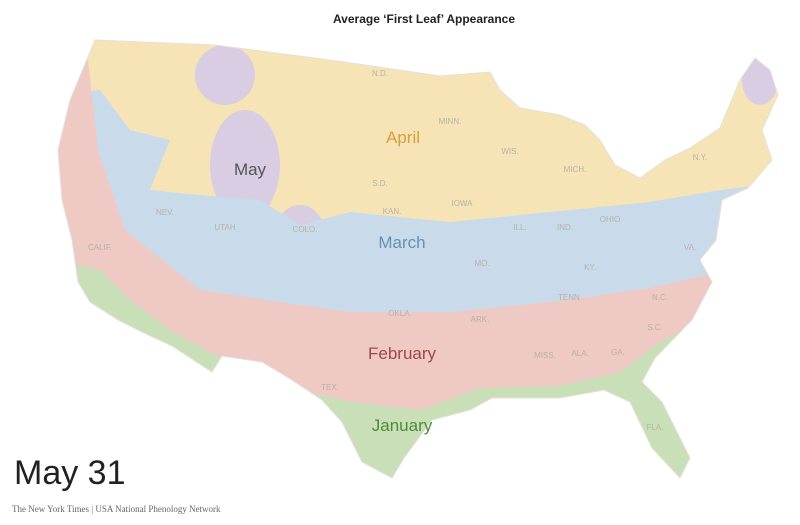  Describe the element at coordinates (690, 247) in the screenshot. I see `state-label: VA.` at that location.